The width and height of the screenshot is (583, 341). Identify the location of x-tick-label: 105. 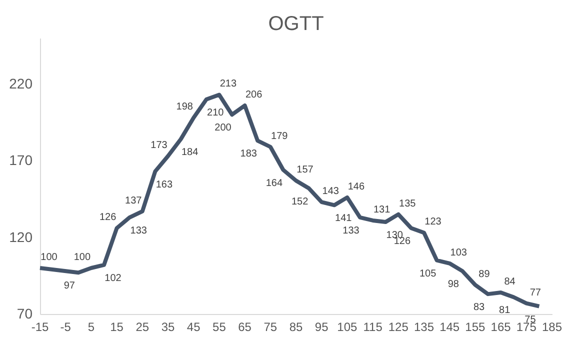
(347, 327).